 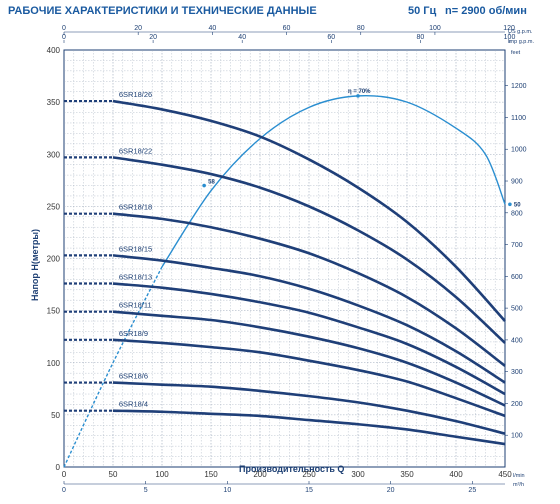 I want to click on efficiency-label: 58, so click(x=211, y=183).